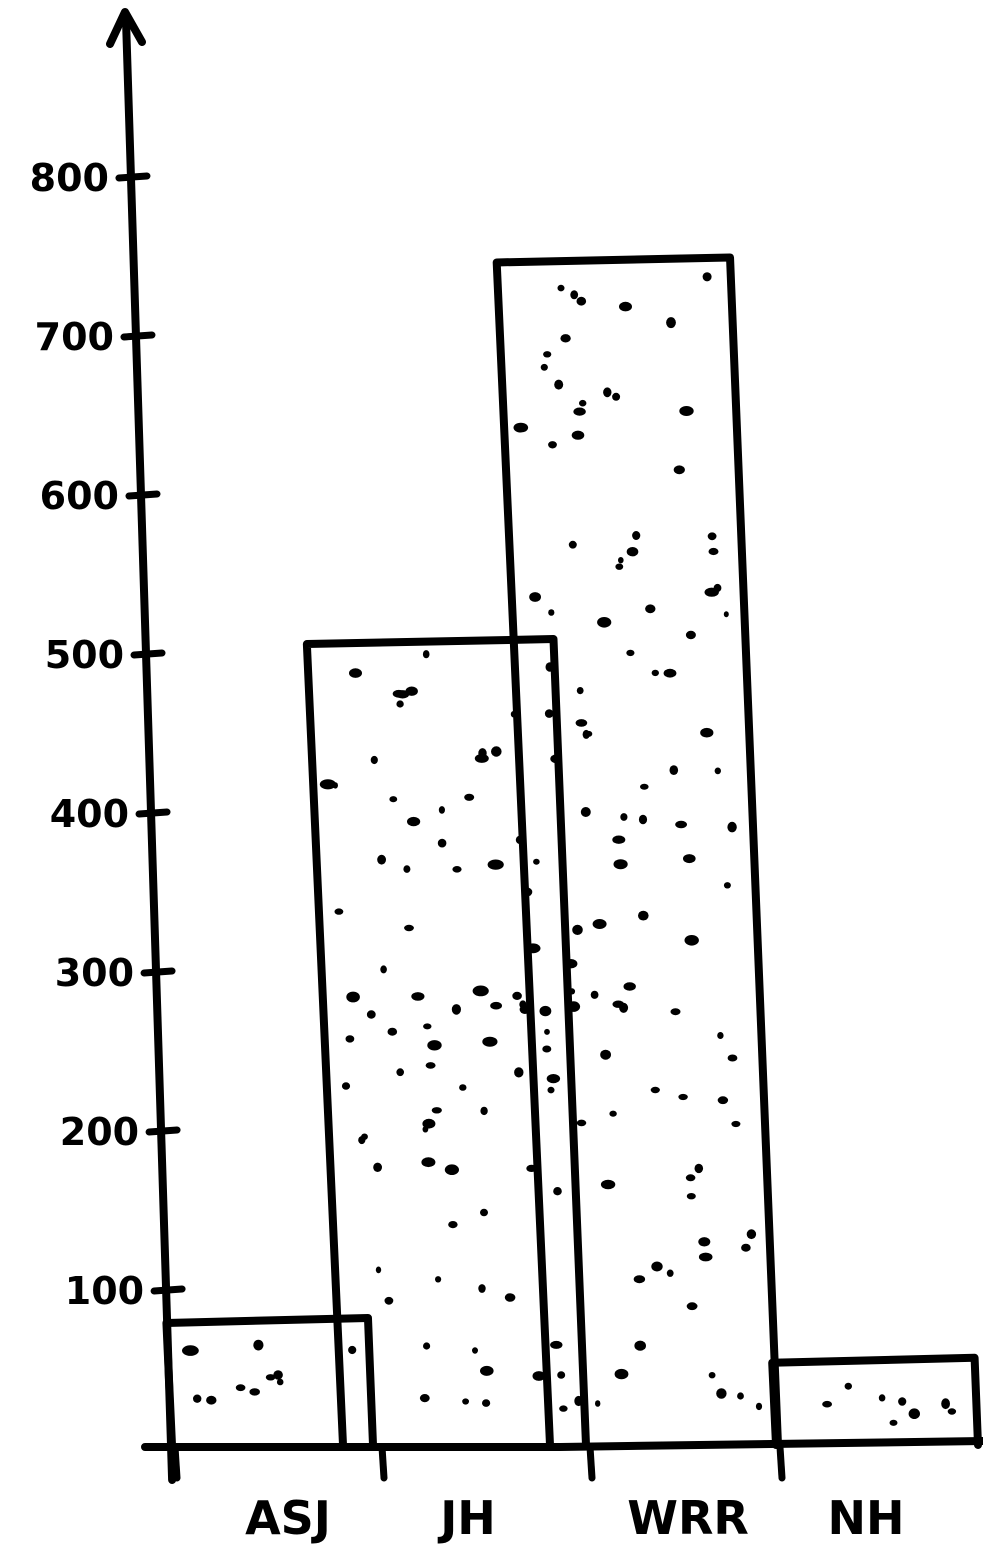 This screenshot has width=983, height=1548. Describe the element at coordinates (466, 1518) in the screenshot. I see `x-tick-label: JH` at that location.